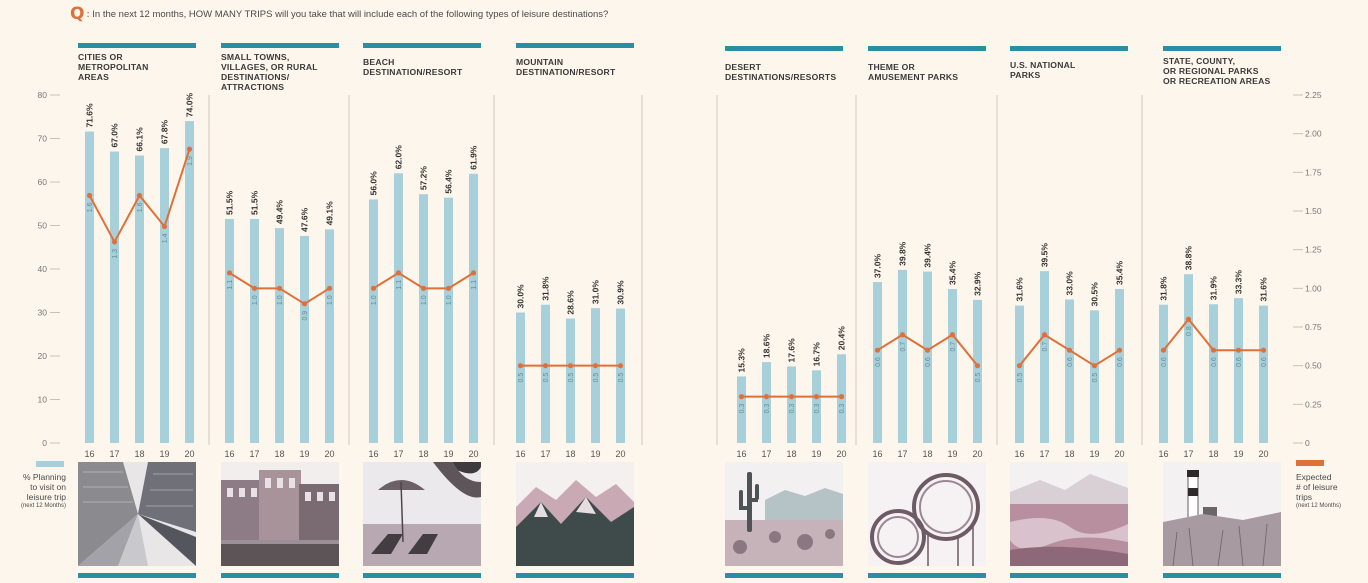 The height and width of the screenshot is (583, 1368). What do you see at coordinates (1020, 289) in the screenshot?
I see `percent-value-label: 31.6%` at bounding box center [1020, 289].